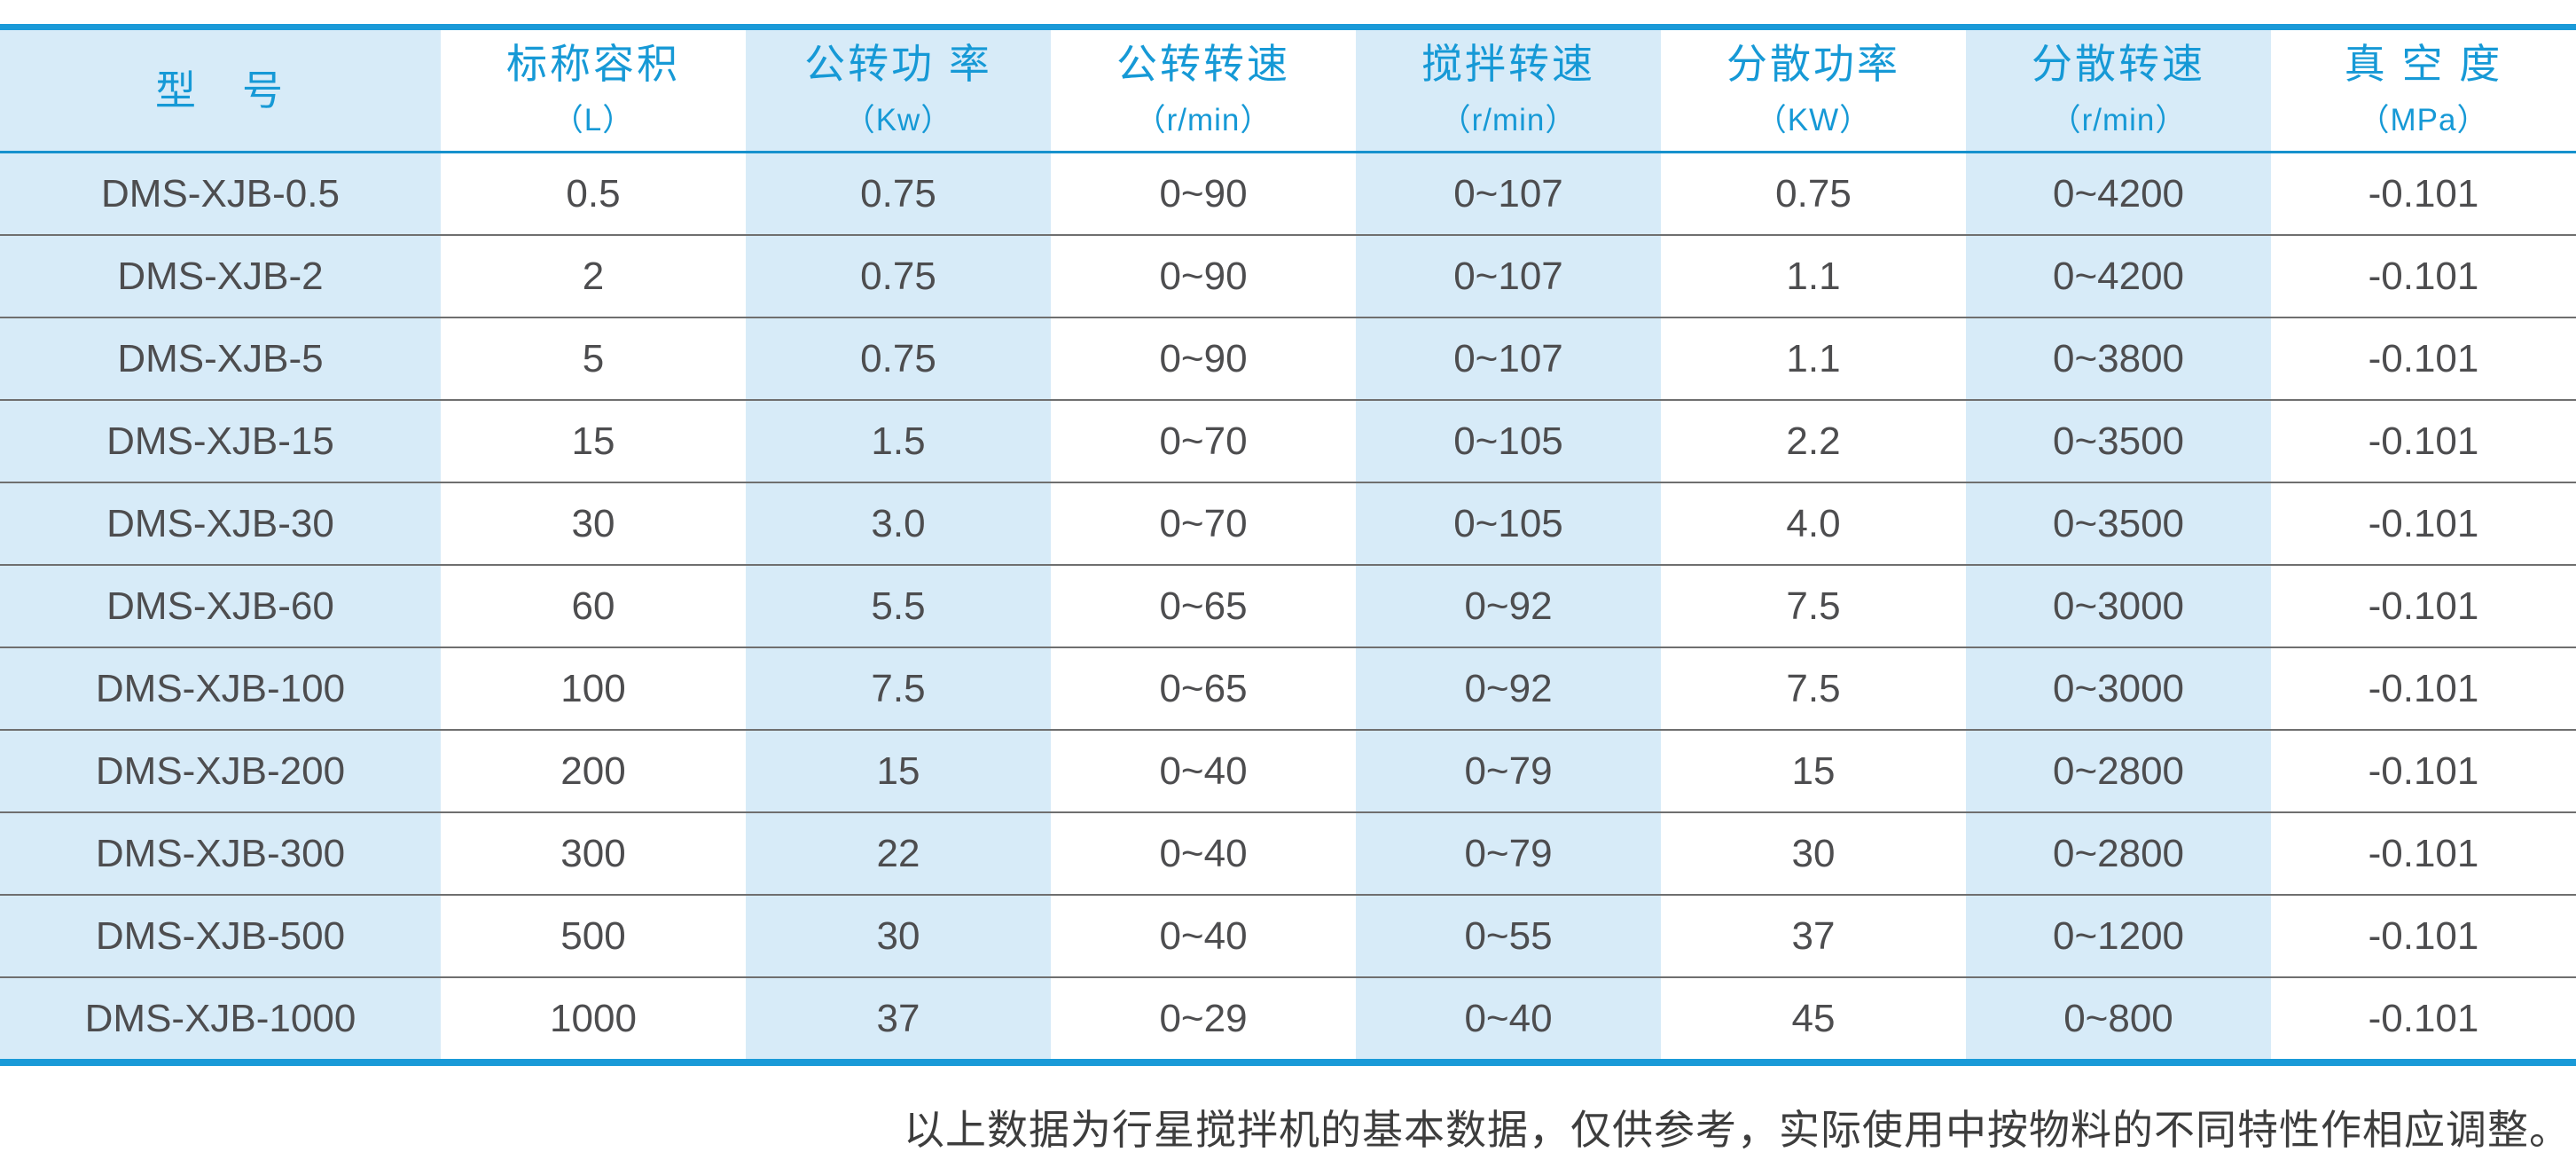 Image resolution: width=2576 pixels, height=1152 pixels. Describe the element at coordinates (593, 90) in the screenshot. I see `col-header-nominal-capacity: 标称容积 （L）` at that location.